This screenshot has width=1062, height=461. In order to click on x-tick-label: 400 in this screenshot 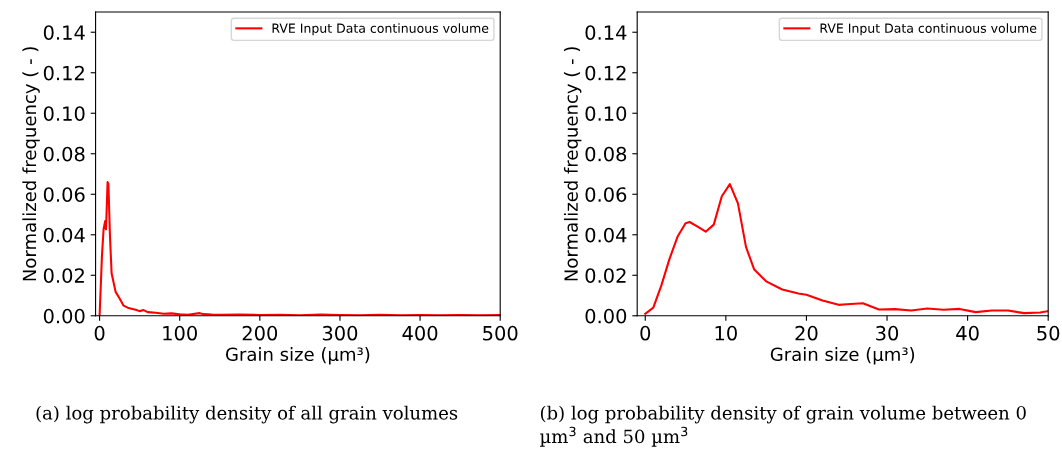, I will do `click(420, 333)`.